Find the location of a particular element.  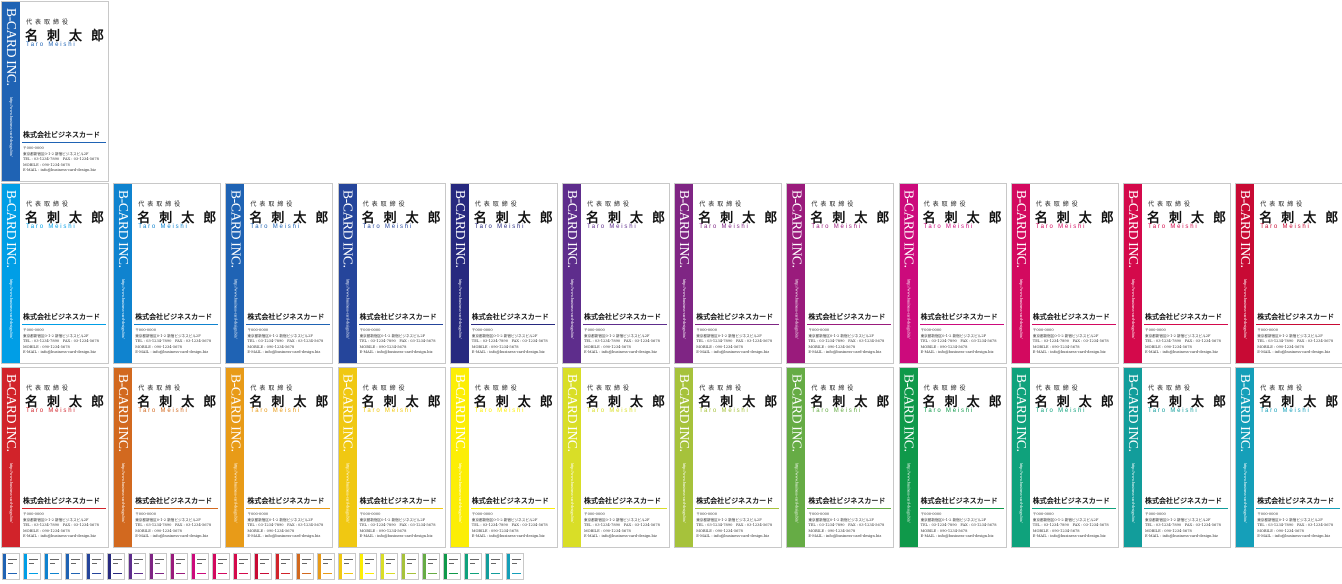

website-url: http://www.business-card-design.biz/ is located at coordinates (685, 493).